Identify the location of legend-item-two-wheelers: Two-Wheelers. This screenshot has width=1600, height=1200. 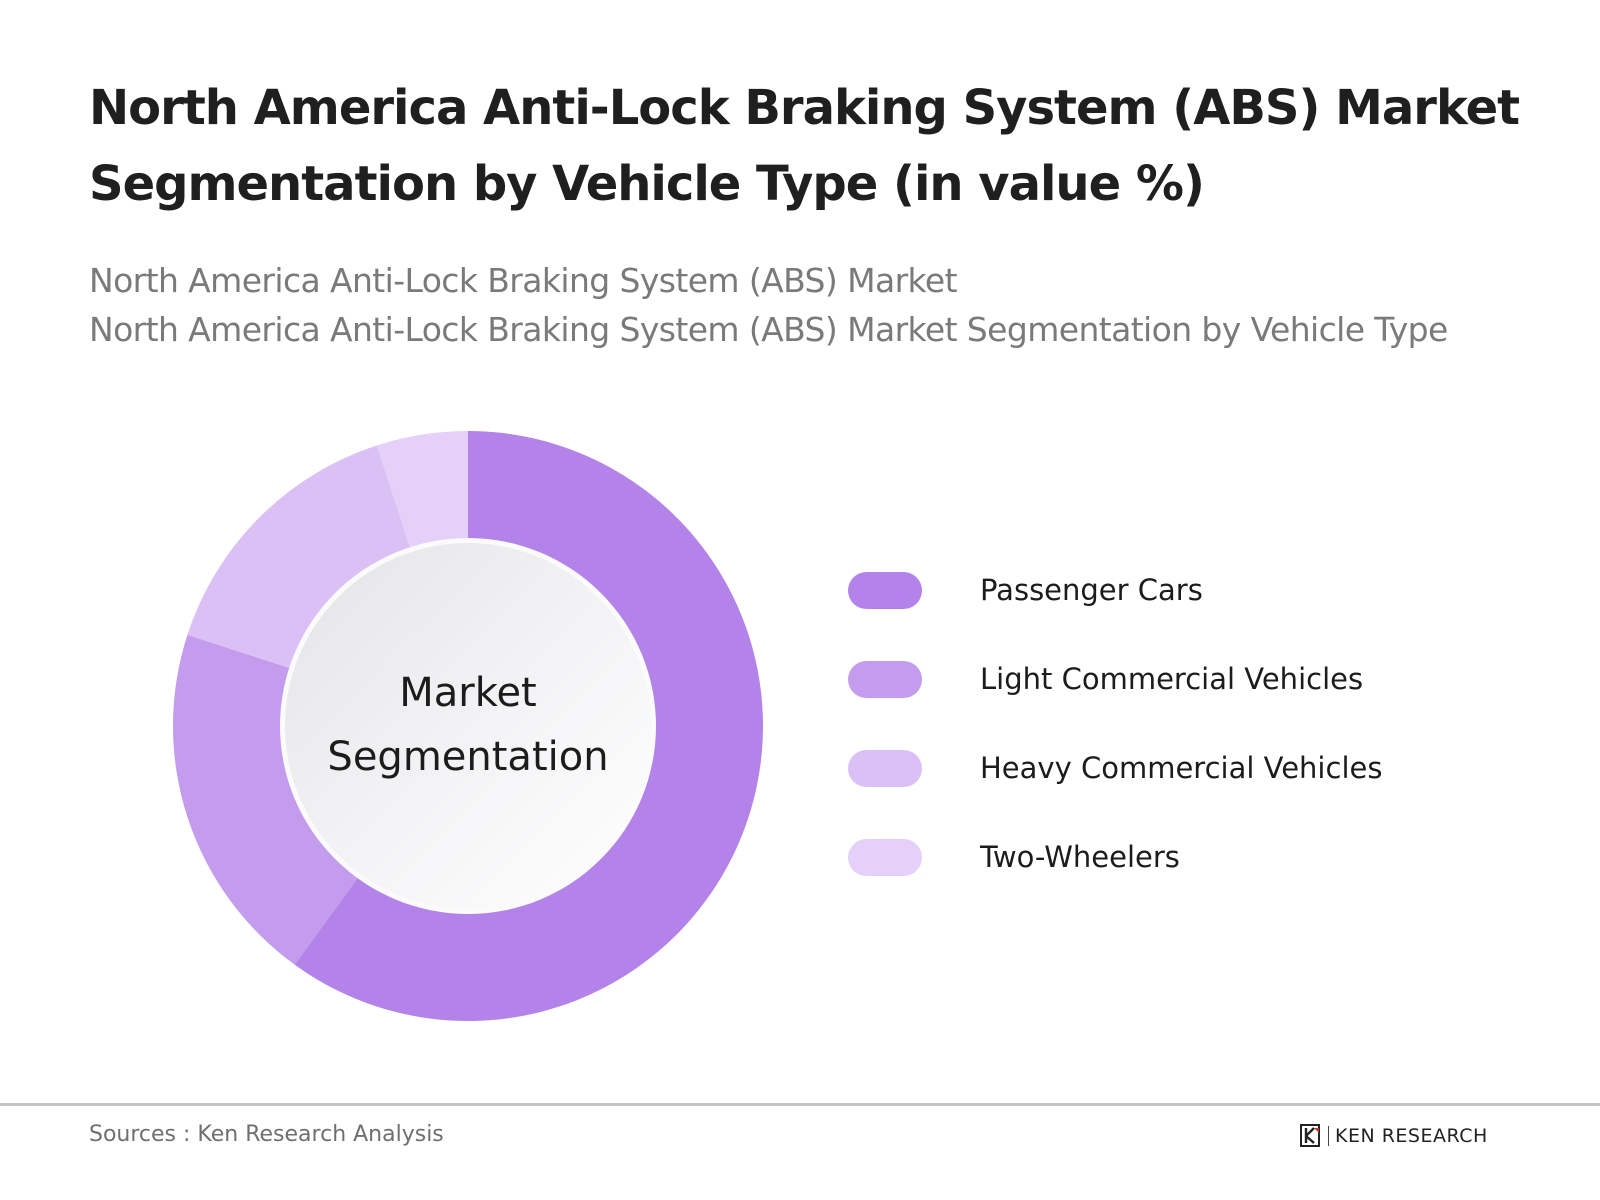
(1014, 883).